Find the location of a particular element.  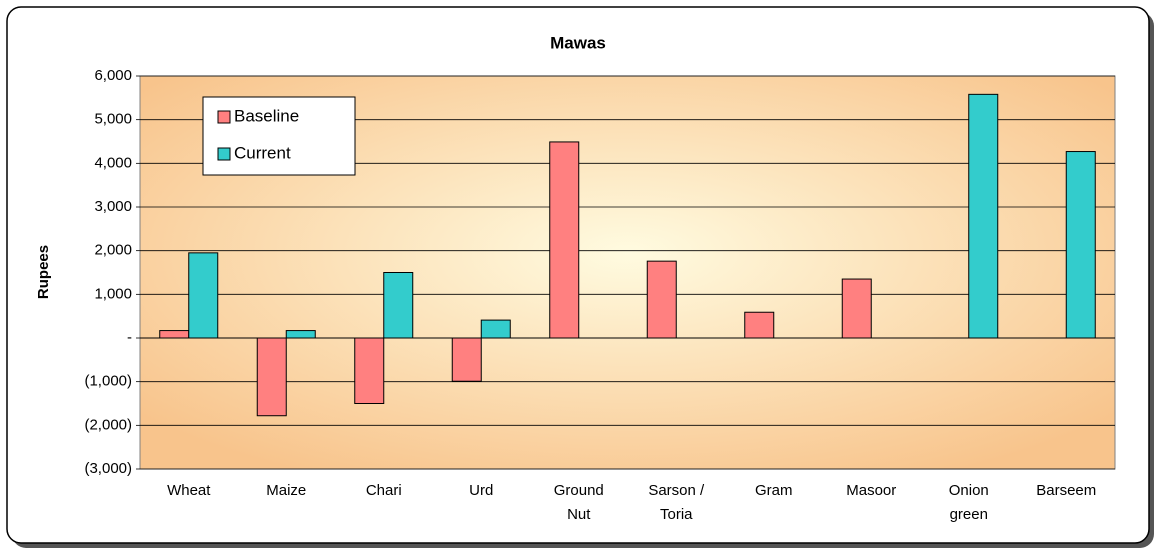

legend-label: Current is located at coordinates (262, 152).